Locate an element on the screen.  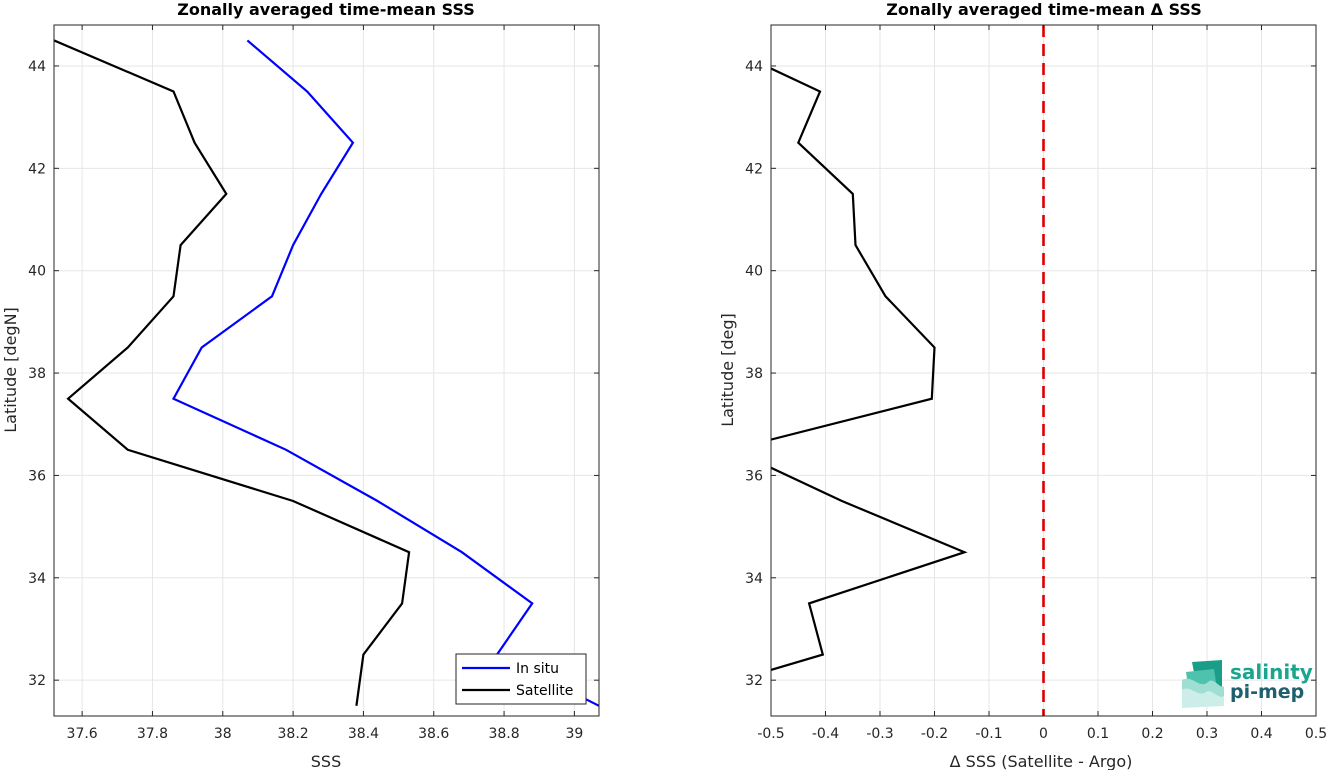
legend-box is located at coordinates (521, 679).